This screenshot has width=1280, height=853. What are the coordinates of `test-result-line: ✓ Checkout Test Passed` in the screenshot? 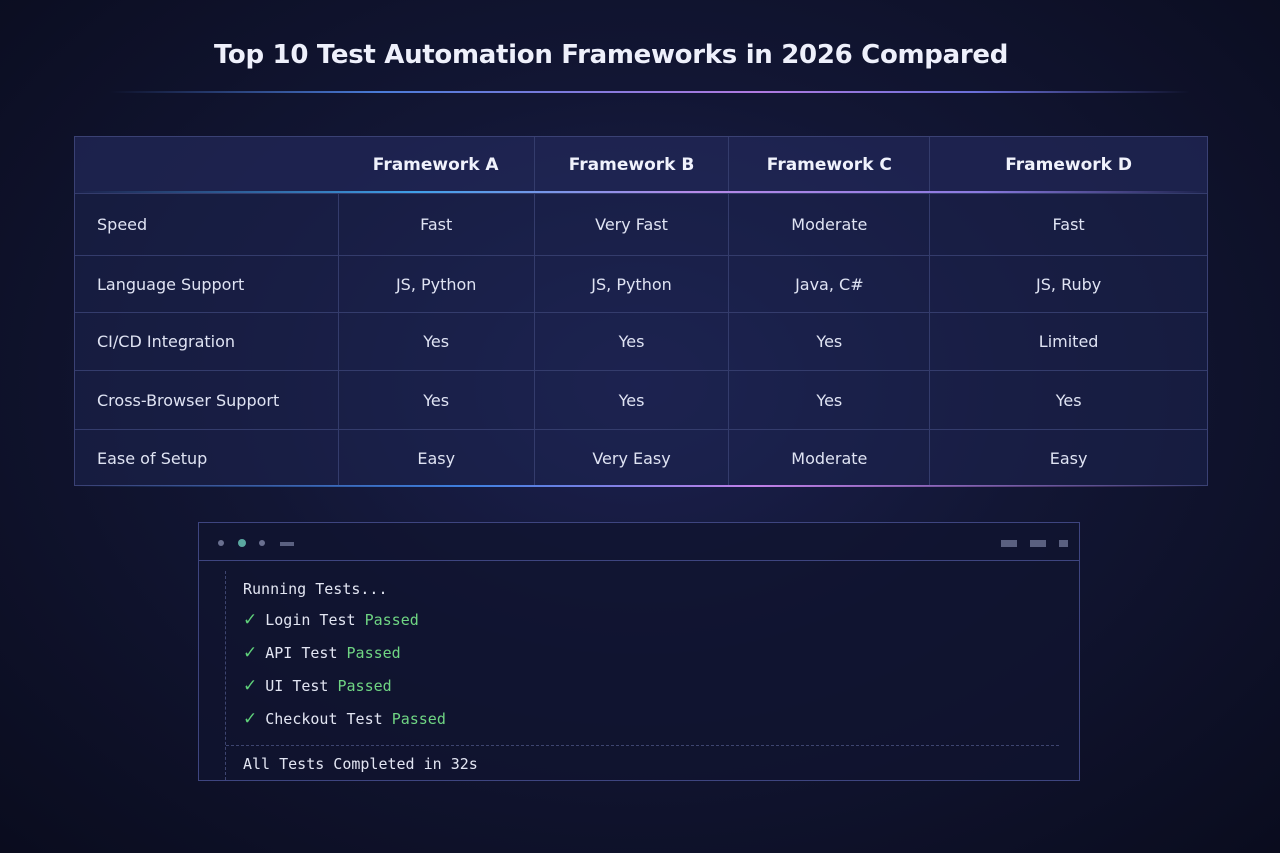 It's located at (344, 719).